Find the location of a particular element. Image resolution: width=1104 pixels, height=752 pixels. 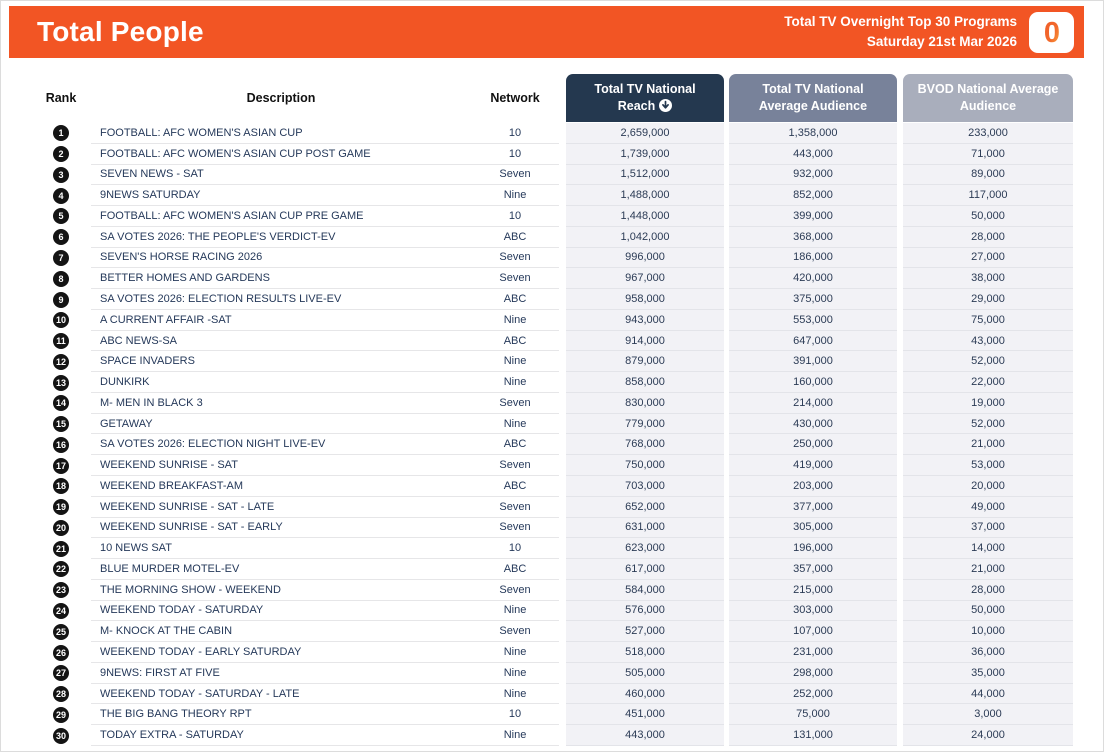

rank-cell: 19 is located at coordinates (61, 507).